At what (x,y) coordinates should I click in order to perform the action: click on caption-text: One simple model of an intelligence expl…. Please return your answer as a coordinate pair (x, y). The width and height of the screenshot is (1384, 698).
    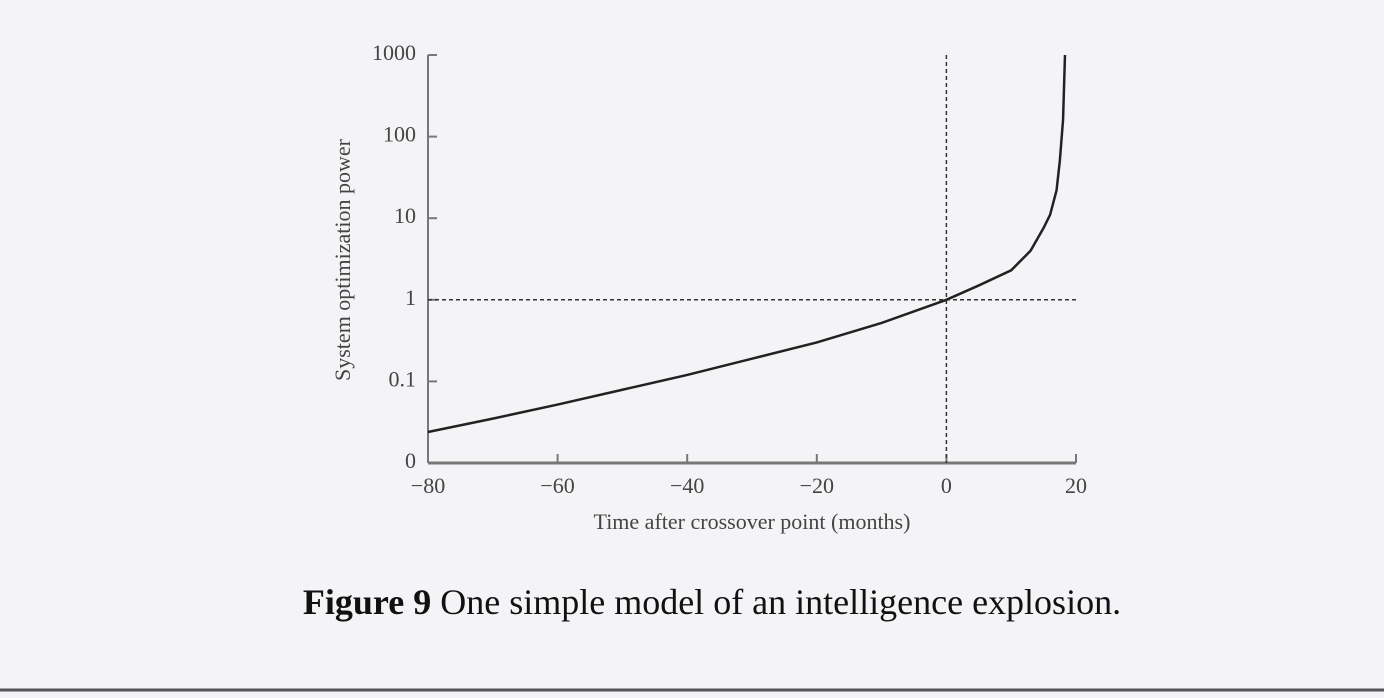
    Looking at the image, I should click on (780, 602).